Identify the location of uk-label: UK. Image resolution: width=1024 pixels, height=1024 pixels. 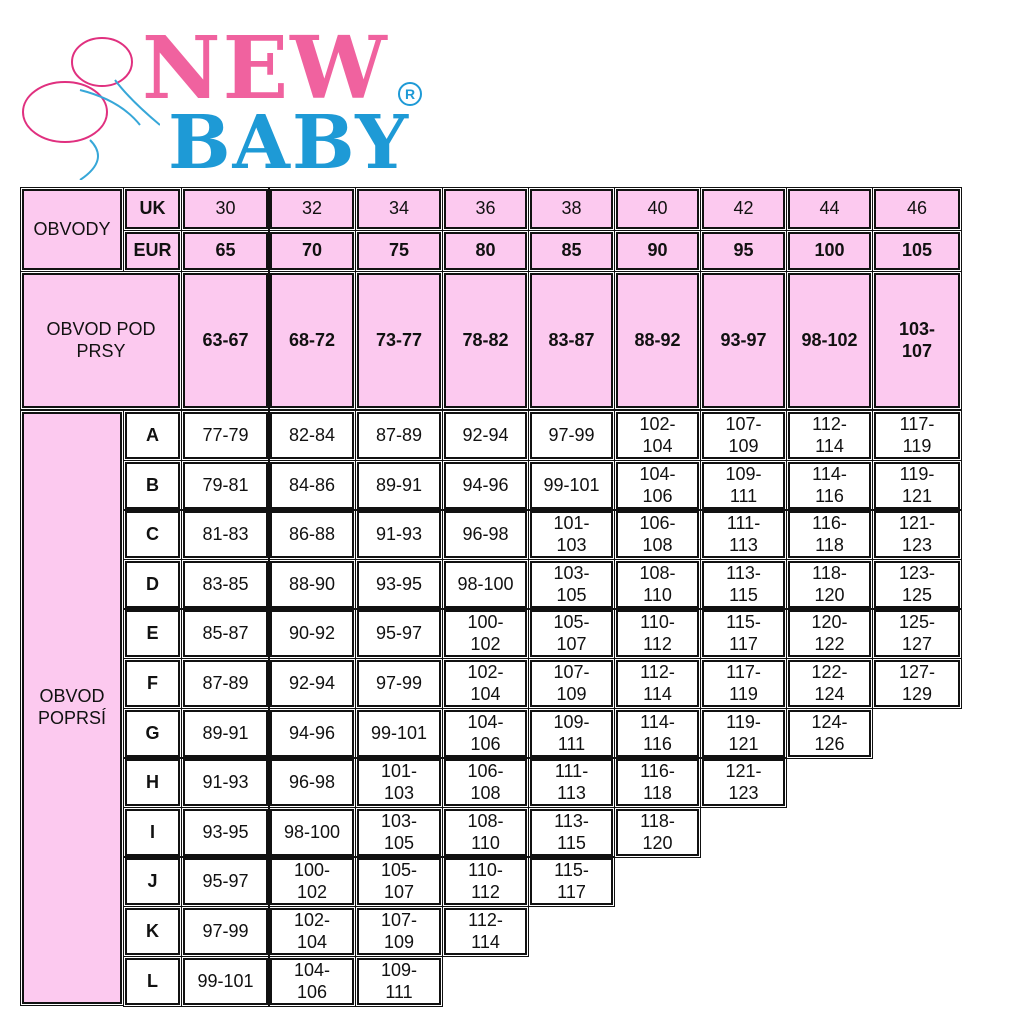
(152, 209).